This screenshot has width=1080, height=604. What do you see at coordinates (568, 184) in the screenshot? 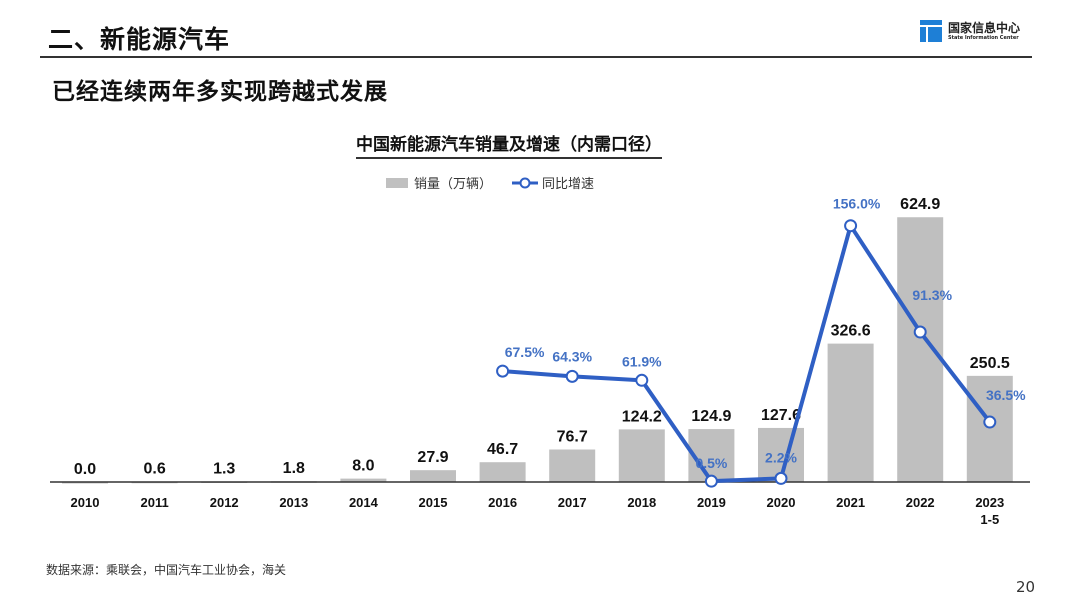
I see `legend-line-label: 同比增速` at bounding box center [568, 184].